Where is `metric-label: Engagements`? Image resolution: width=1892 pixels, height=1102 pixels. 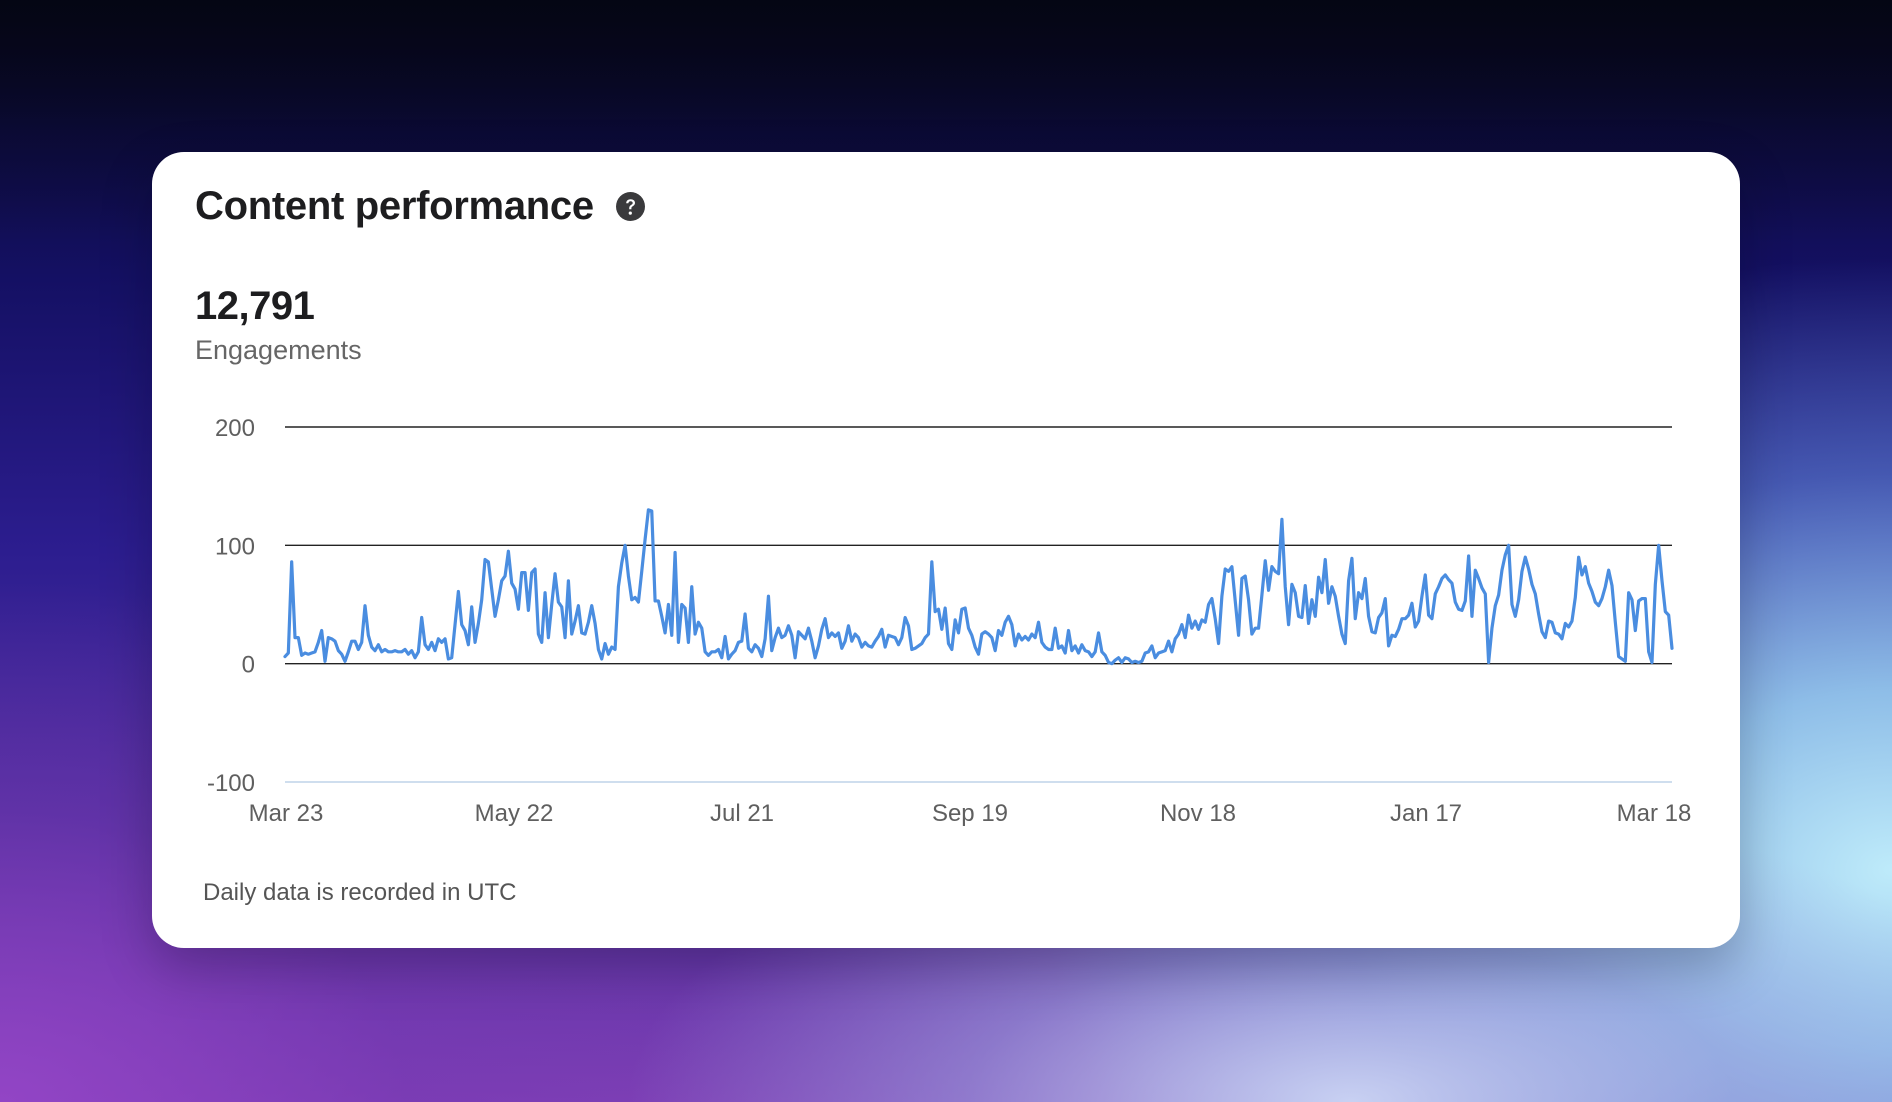
metric-label: Engagements is located at coordinates (278, 350).